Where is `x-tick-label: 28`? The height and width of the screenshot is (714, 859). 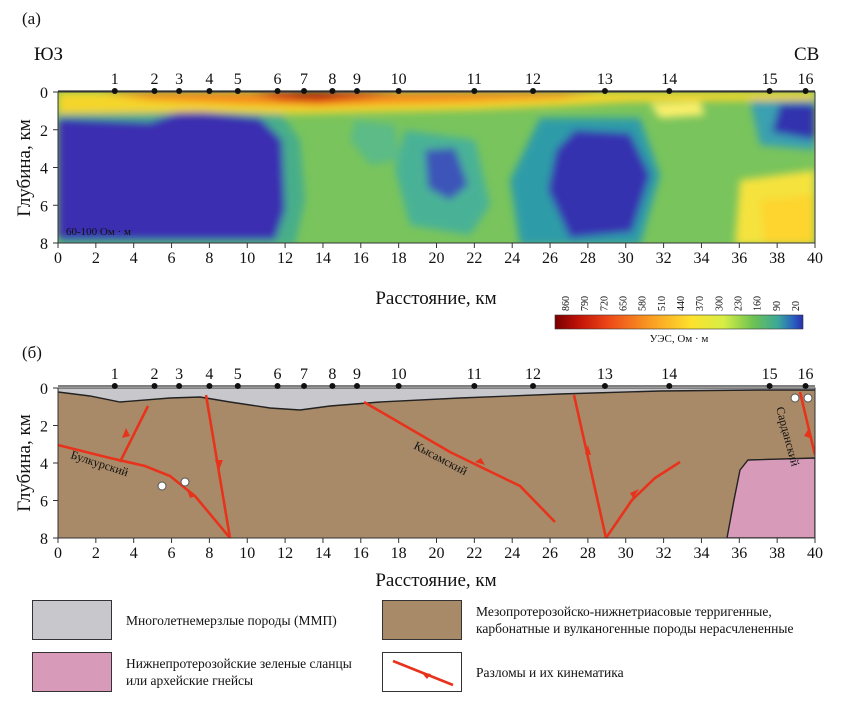
x-tick-label: 28 is located at coordinates (588, 553).